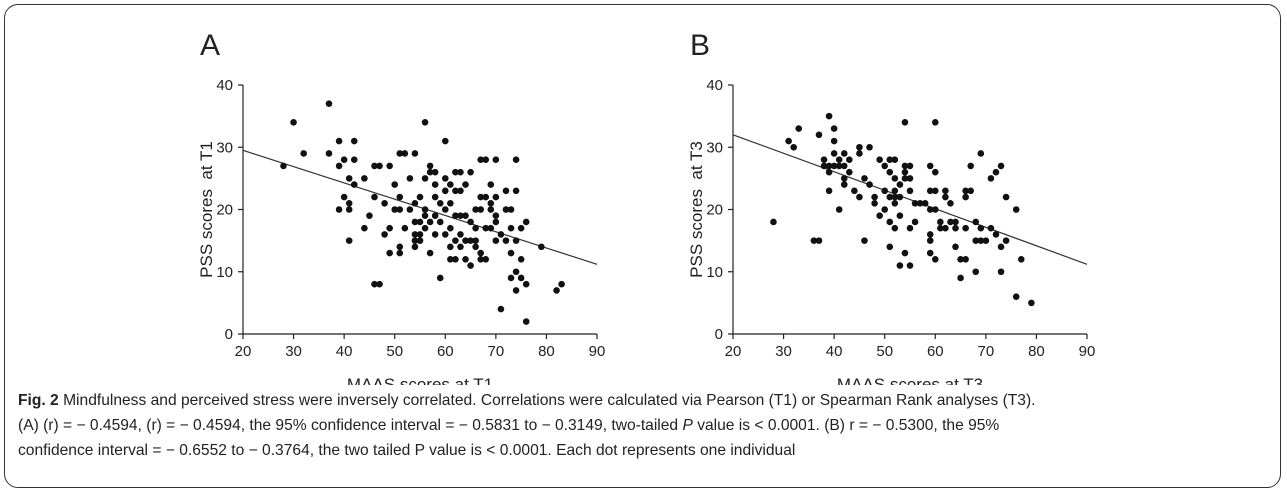  Describe the element at coordinates (1036, 351) in the screenshot. I see `x-tick-label: 80` at that location.